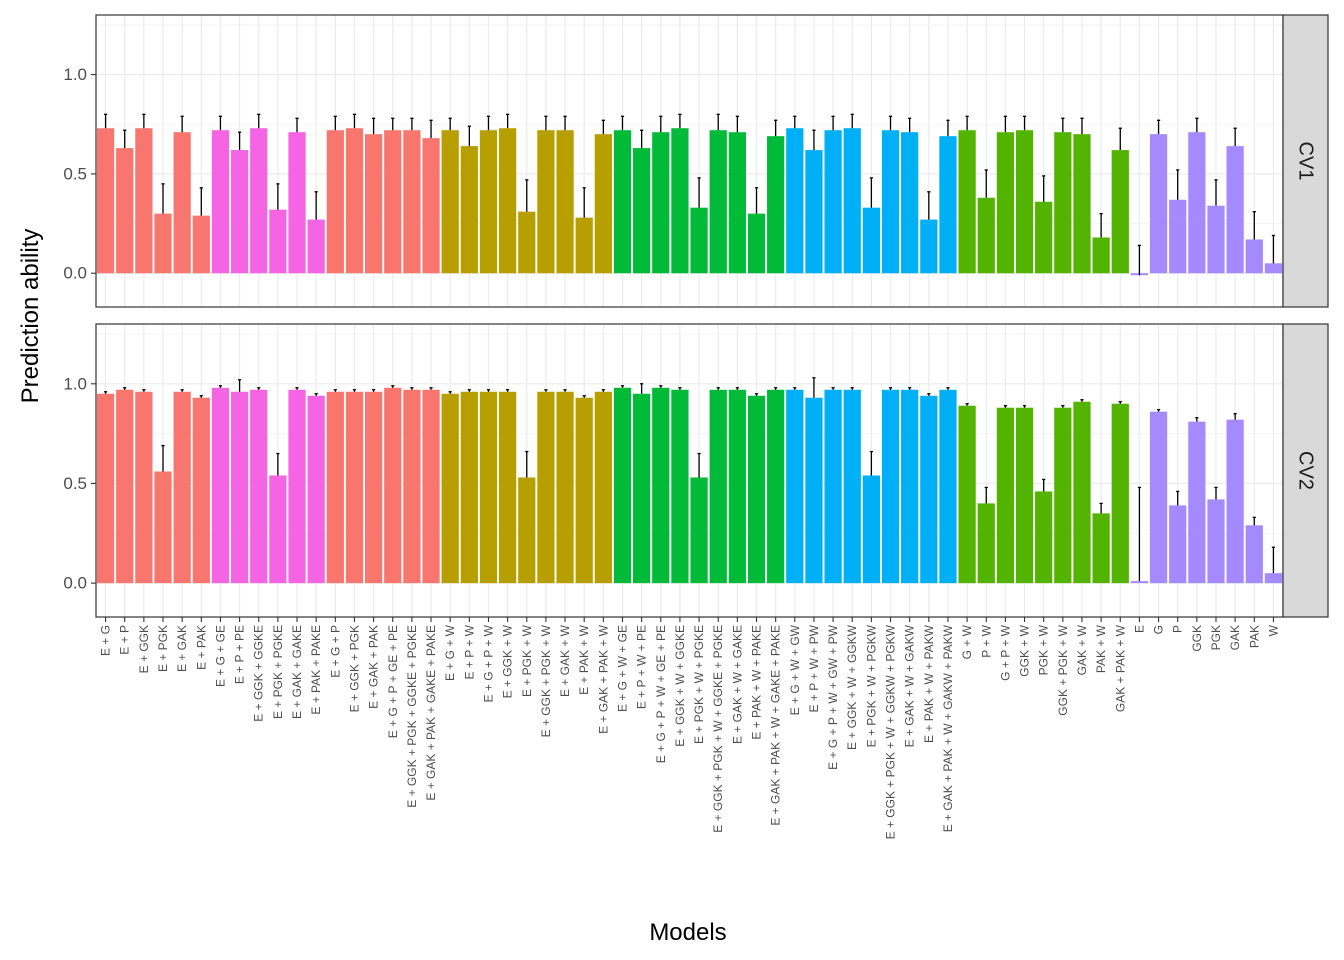  Describe the element at coordinates (412, 716) in the screenshot. I see `x-tick-label: E + GGK + PGK + GGKE + PGKE` at that location.